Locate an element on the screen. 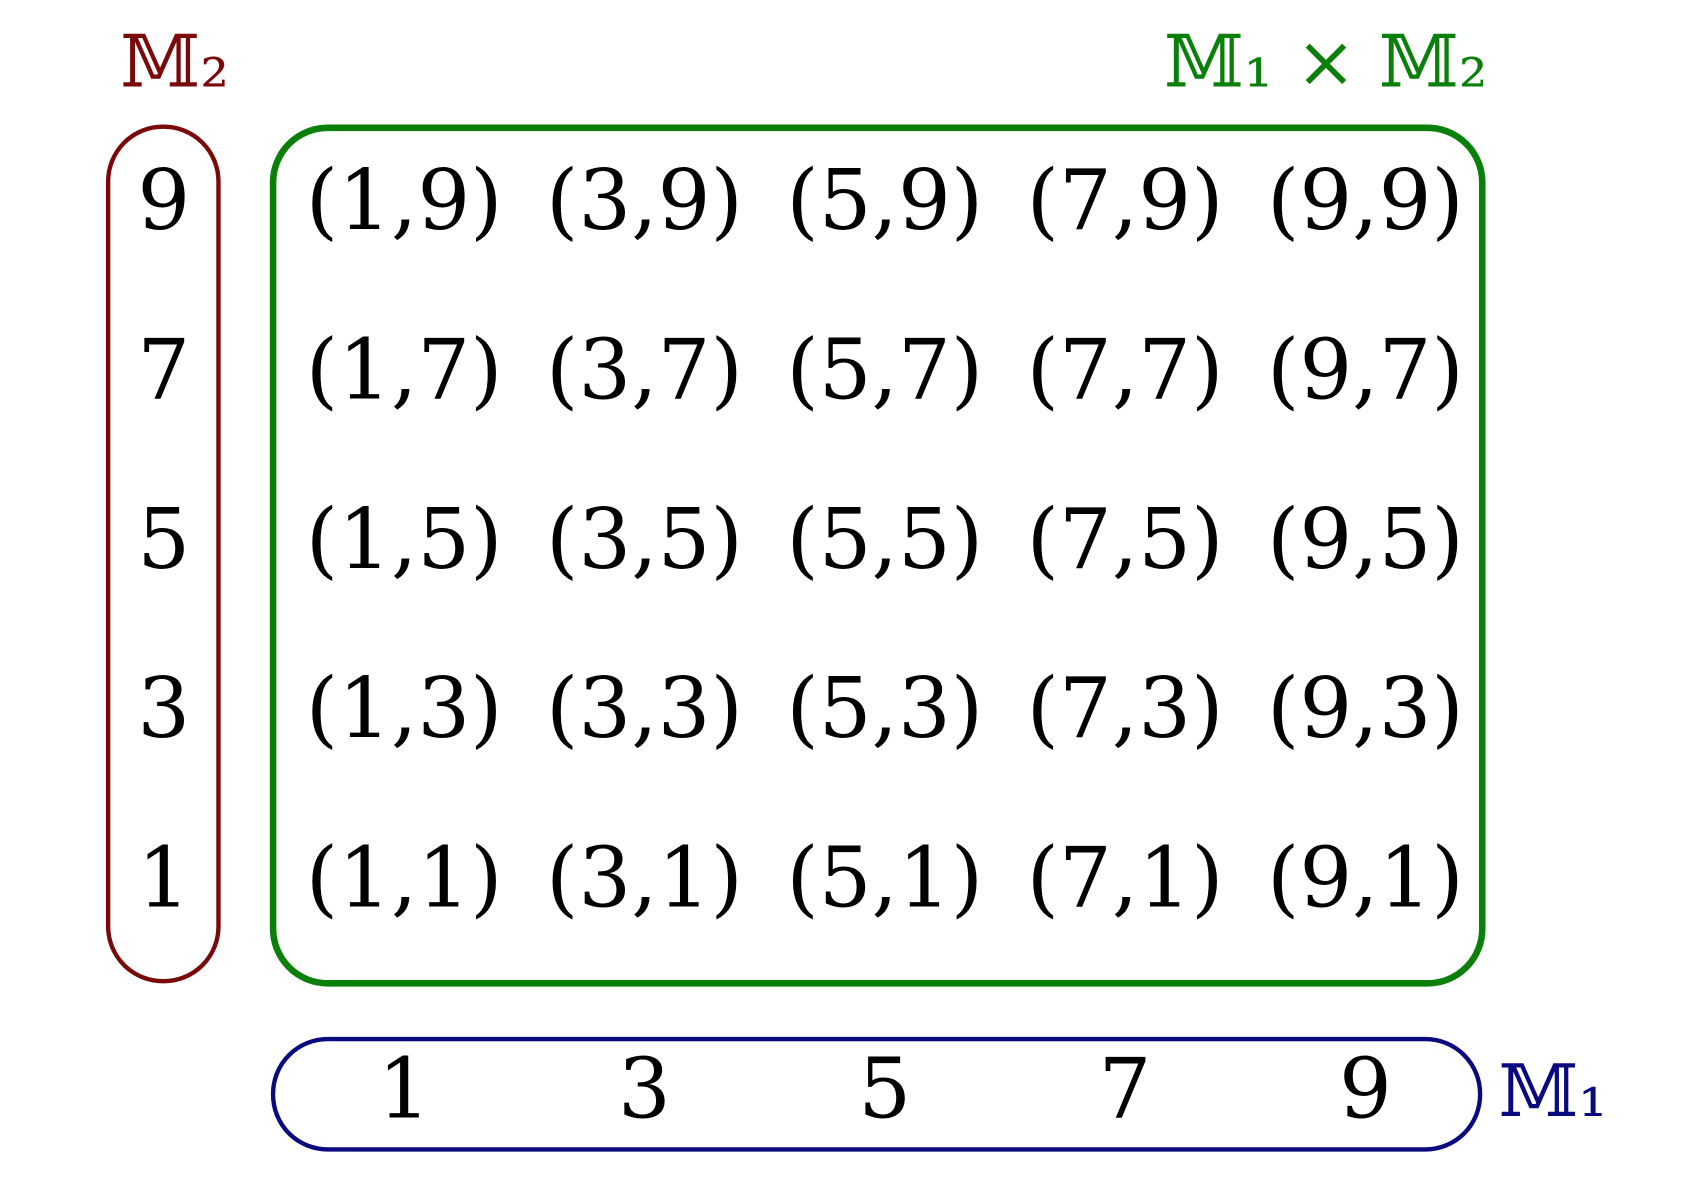 The height and width of the screenshot is (1180, 1704). m1-element: 7 is located at coordinates (1125, 1088).